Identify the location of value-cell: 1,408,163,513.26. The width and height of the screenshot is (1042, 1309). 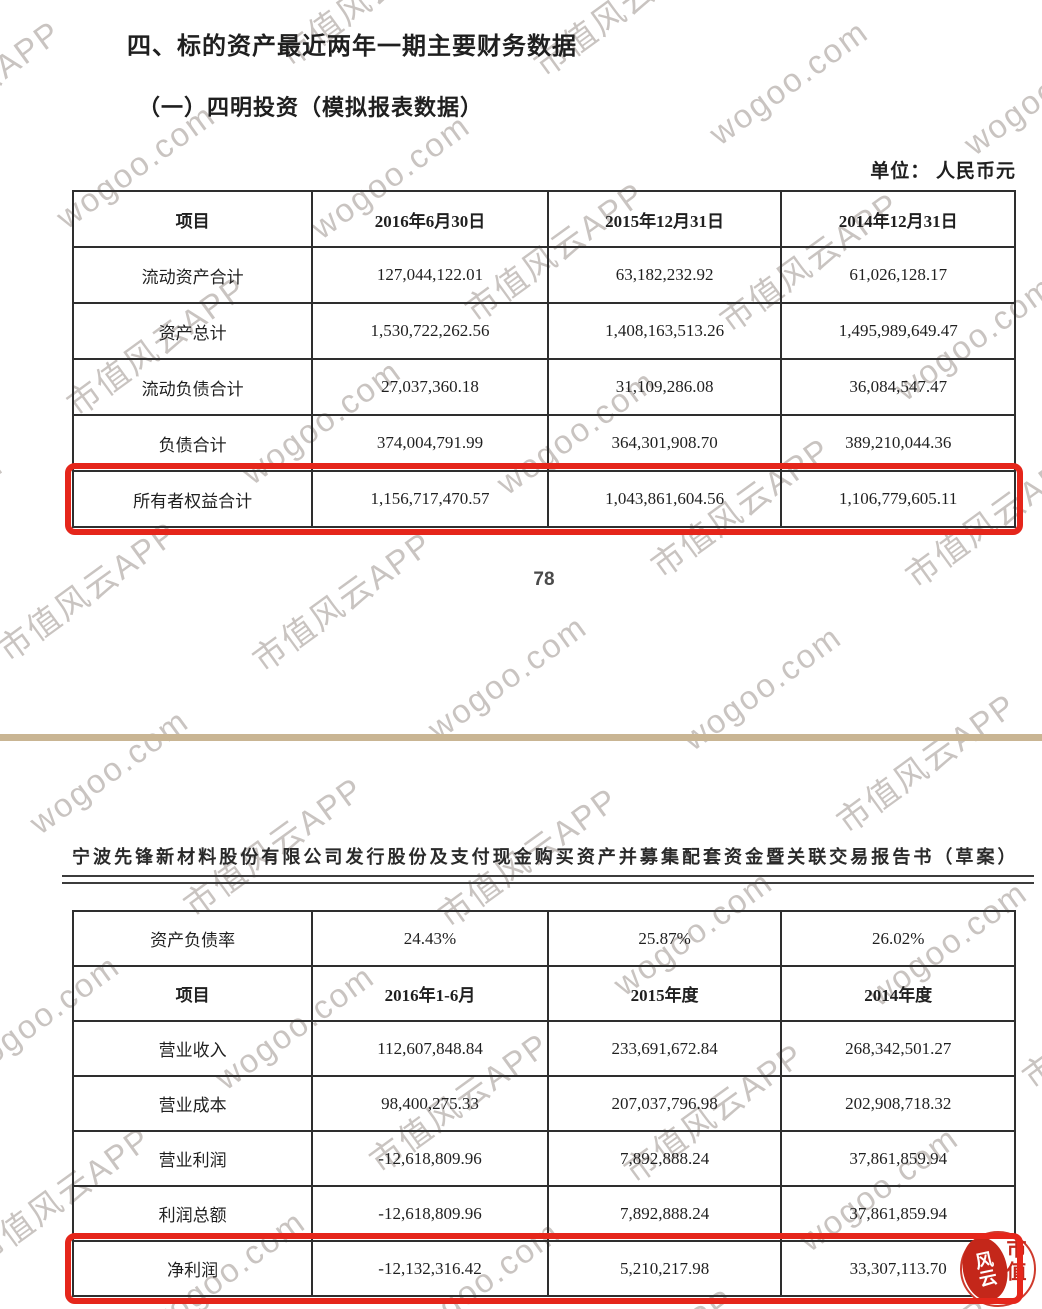
(664, 331).